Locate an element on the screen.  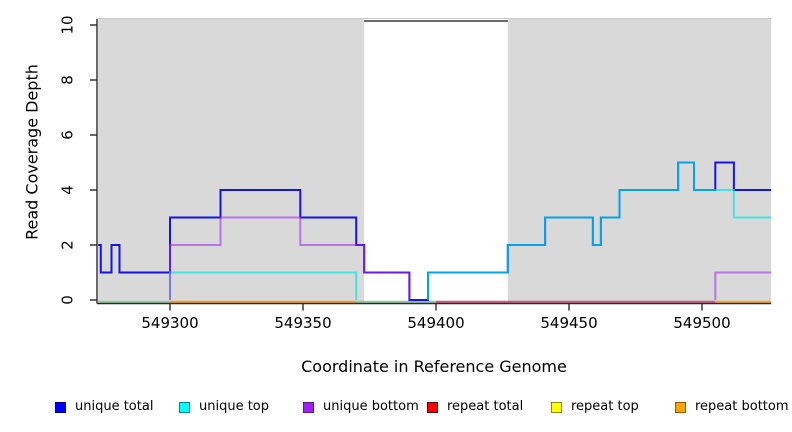
legend-label: repeat bottom is located at coordinates (742, 406).